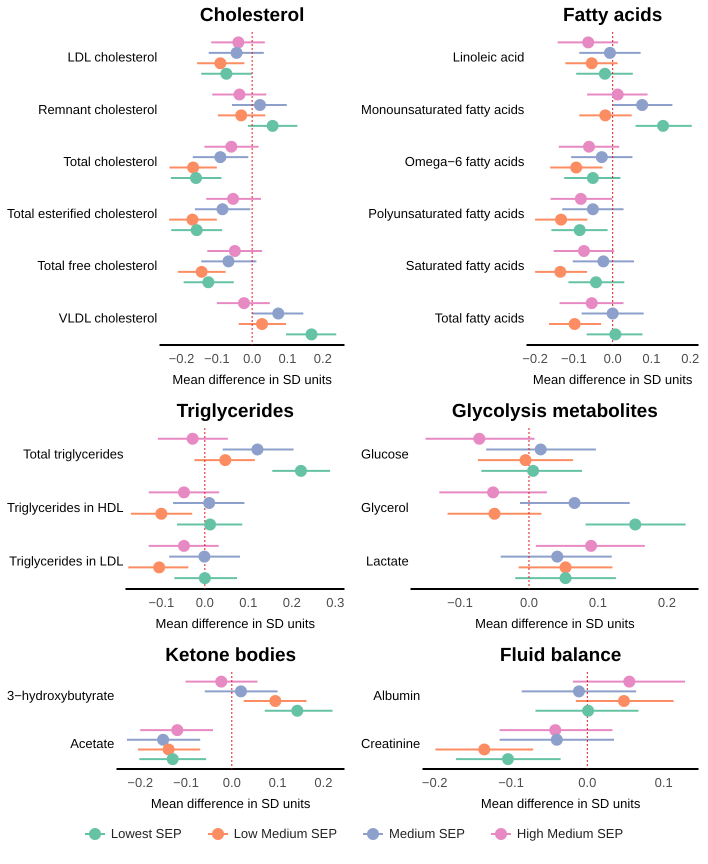 This screenshot has width=708, height=864. Describe the element at coordinates (73, 454) in the screenshot. I see `y-tick-label: Total triglycerides` at that location.